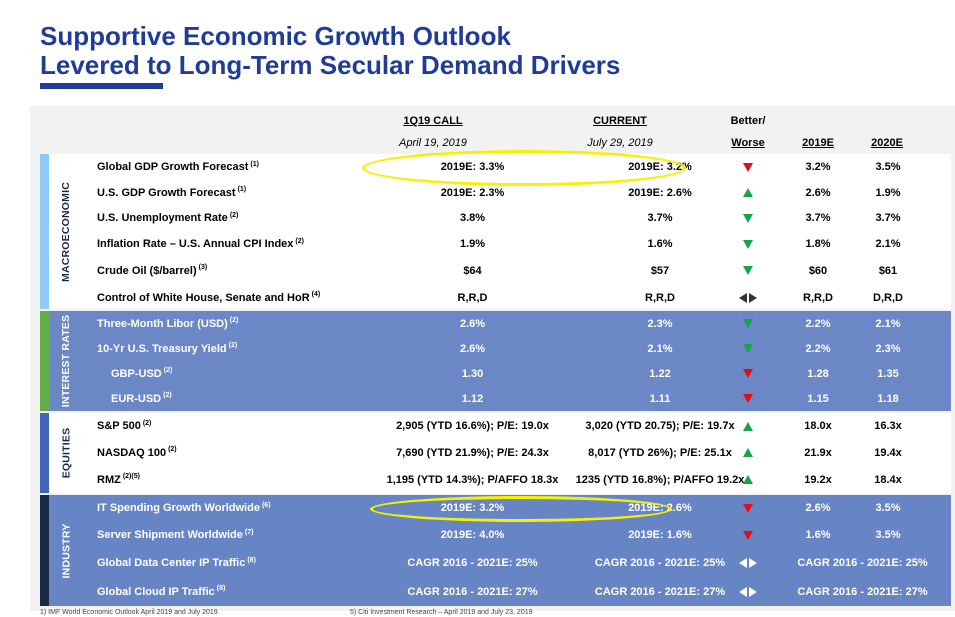  I want to click on row-footnote-ref: (7), so click(249, 532).